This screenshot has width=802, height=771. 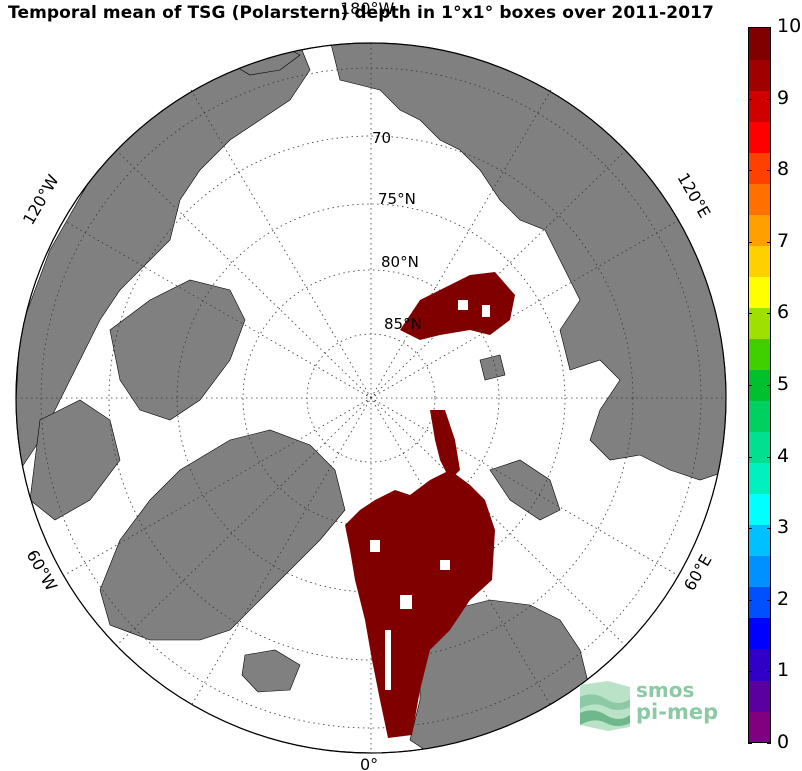 What do you see at coordinates (420, 604) in the screenshot?
I see `data-boxes-south` at bounding box center [420, 604].